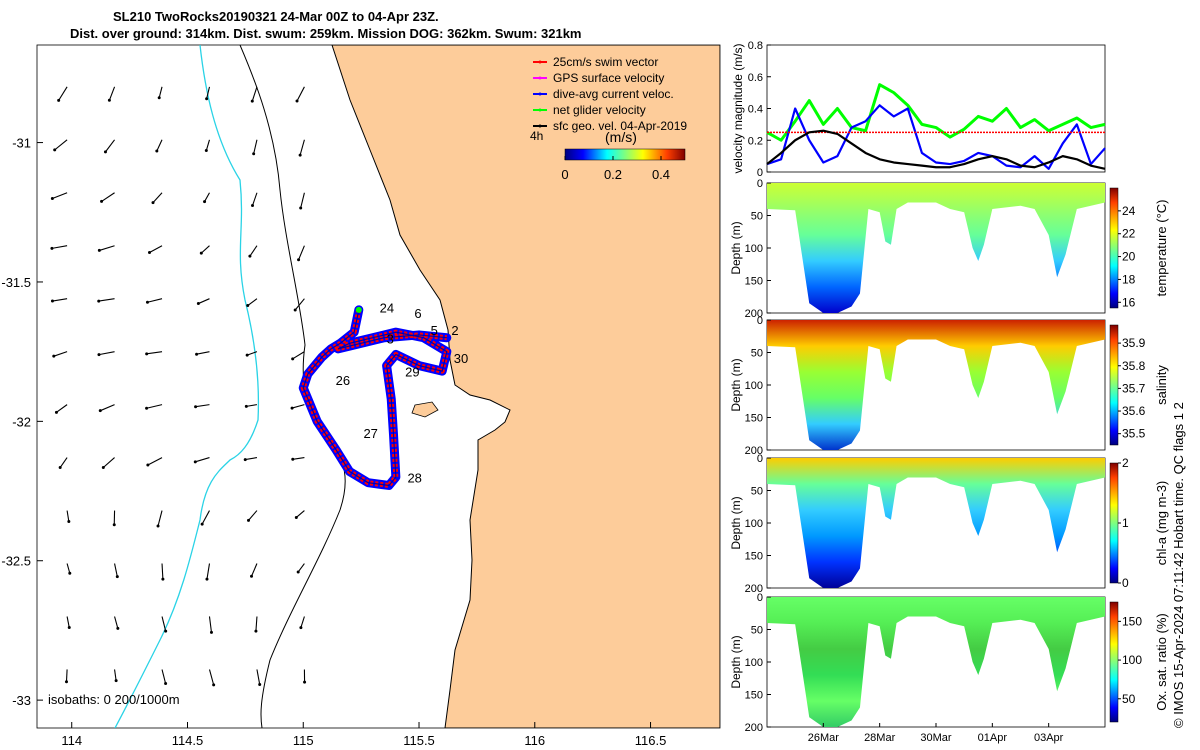 The height and width of the screenshot is (750, 1200). Describe the element at coordinates (1132, 660) in the screenshot. I see `colorbar-tick-label: 100` at that location.